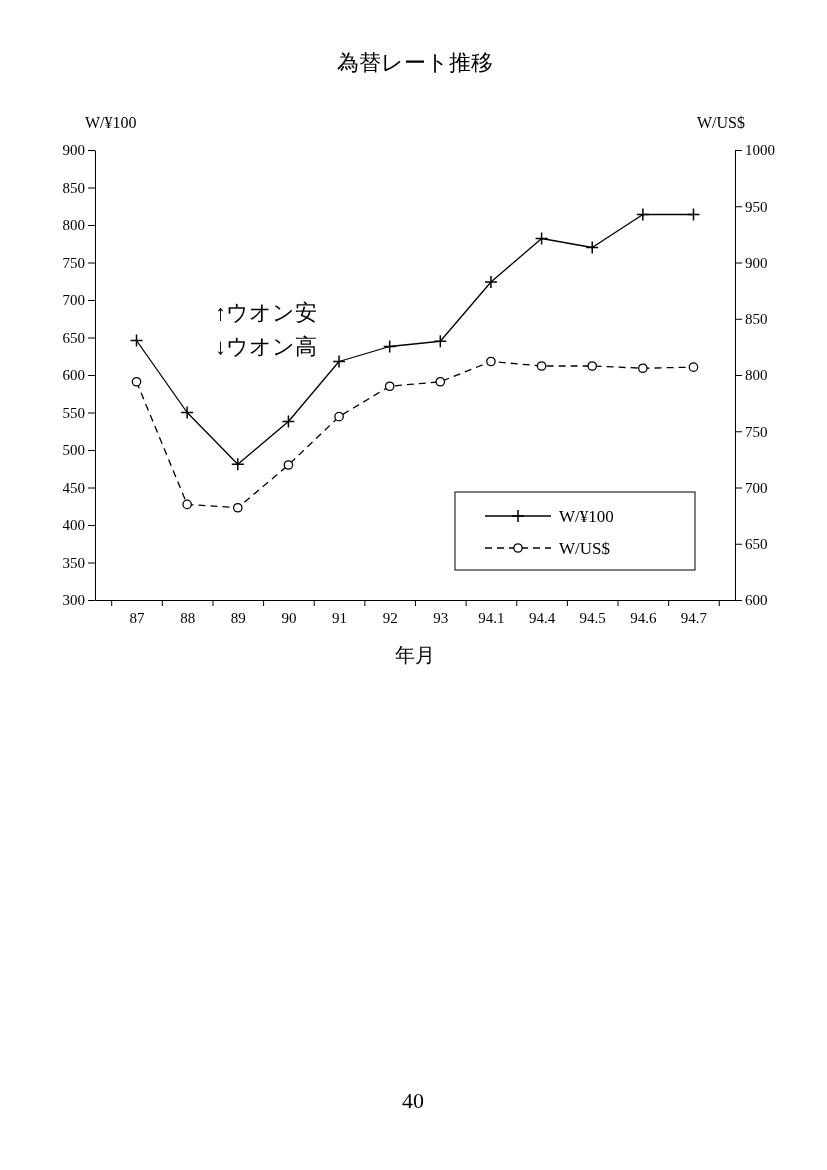 The image size is (827, 1170). I want to click on y2-tick-label: 800, so click(756, 375).